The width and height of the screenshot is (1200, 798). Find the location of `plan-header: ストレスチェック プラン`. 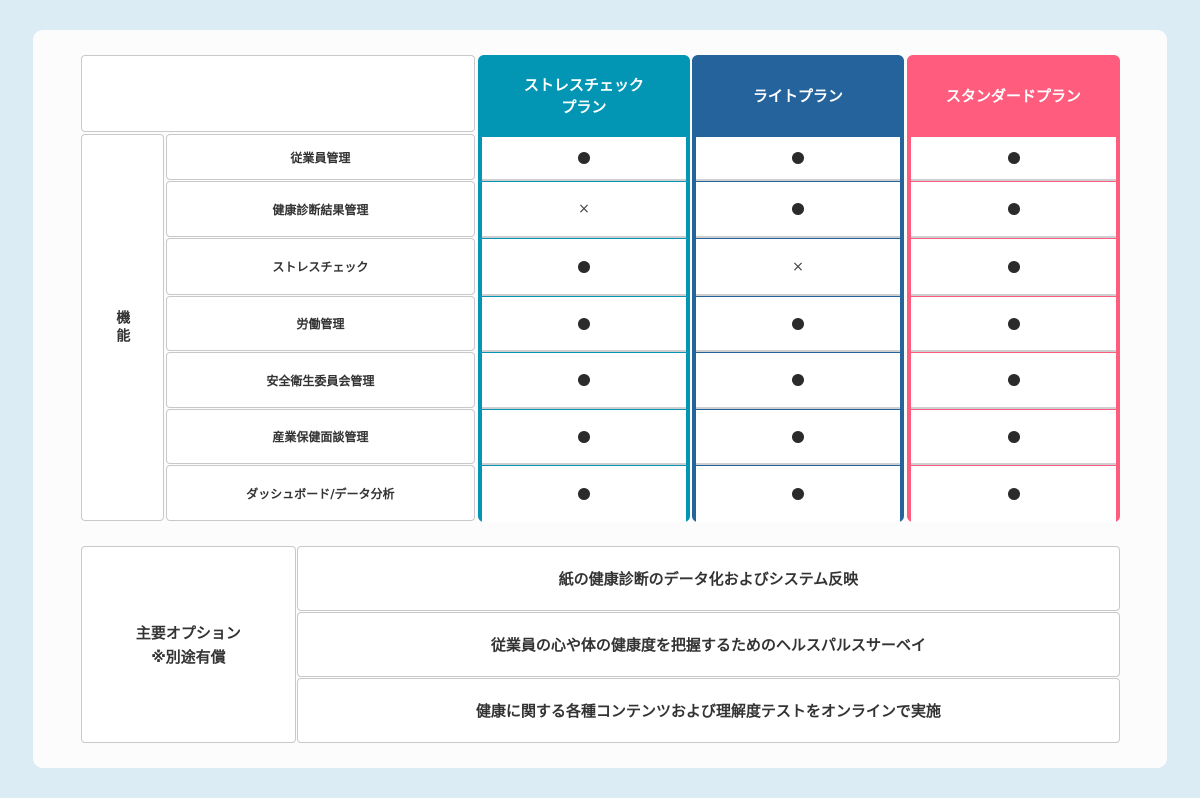

plan-header: ストレスチェック プラン is located at coordinates (584, 95).